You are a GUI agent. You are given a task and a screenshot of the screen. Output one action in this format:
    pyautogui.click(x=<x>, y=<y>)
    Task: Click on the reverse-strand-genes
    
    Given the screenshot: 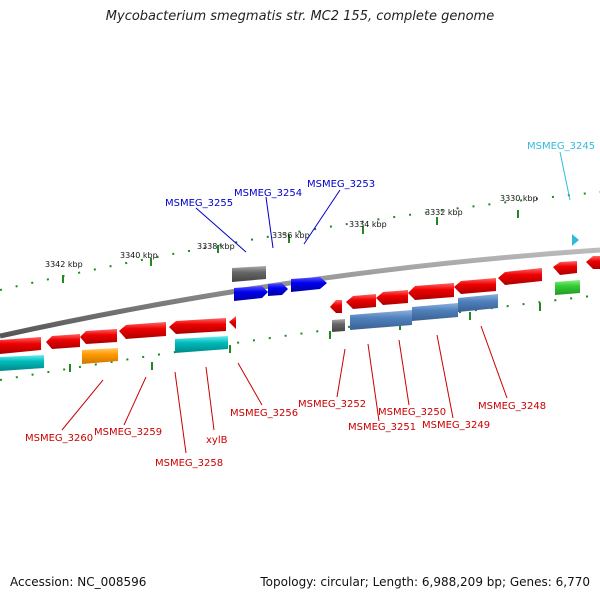 What is the action you would take?
    pyautogui.click(x=249, y=332)
    